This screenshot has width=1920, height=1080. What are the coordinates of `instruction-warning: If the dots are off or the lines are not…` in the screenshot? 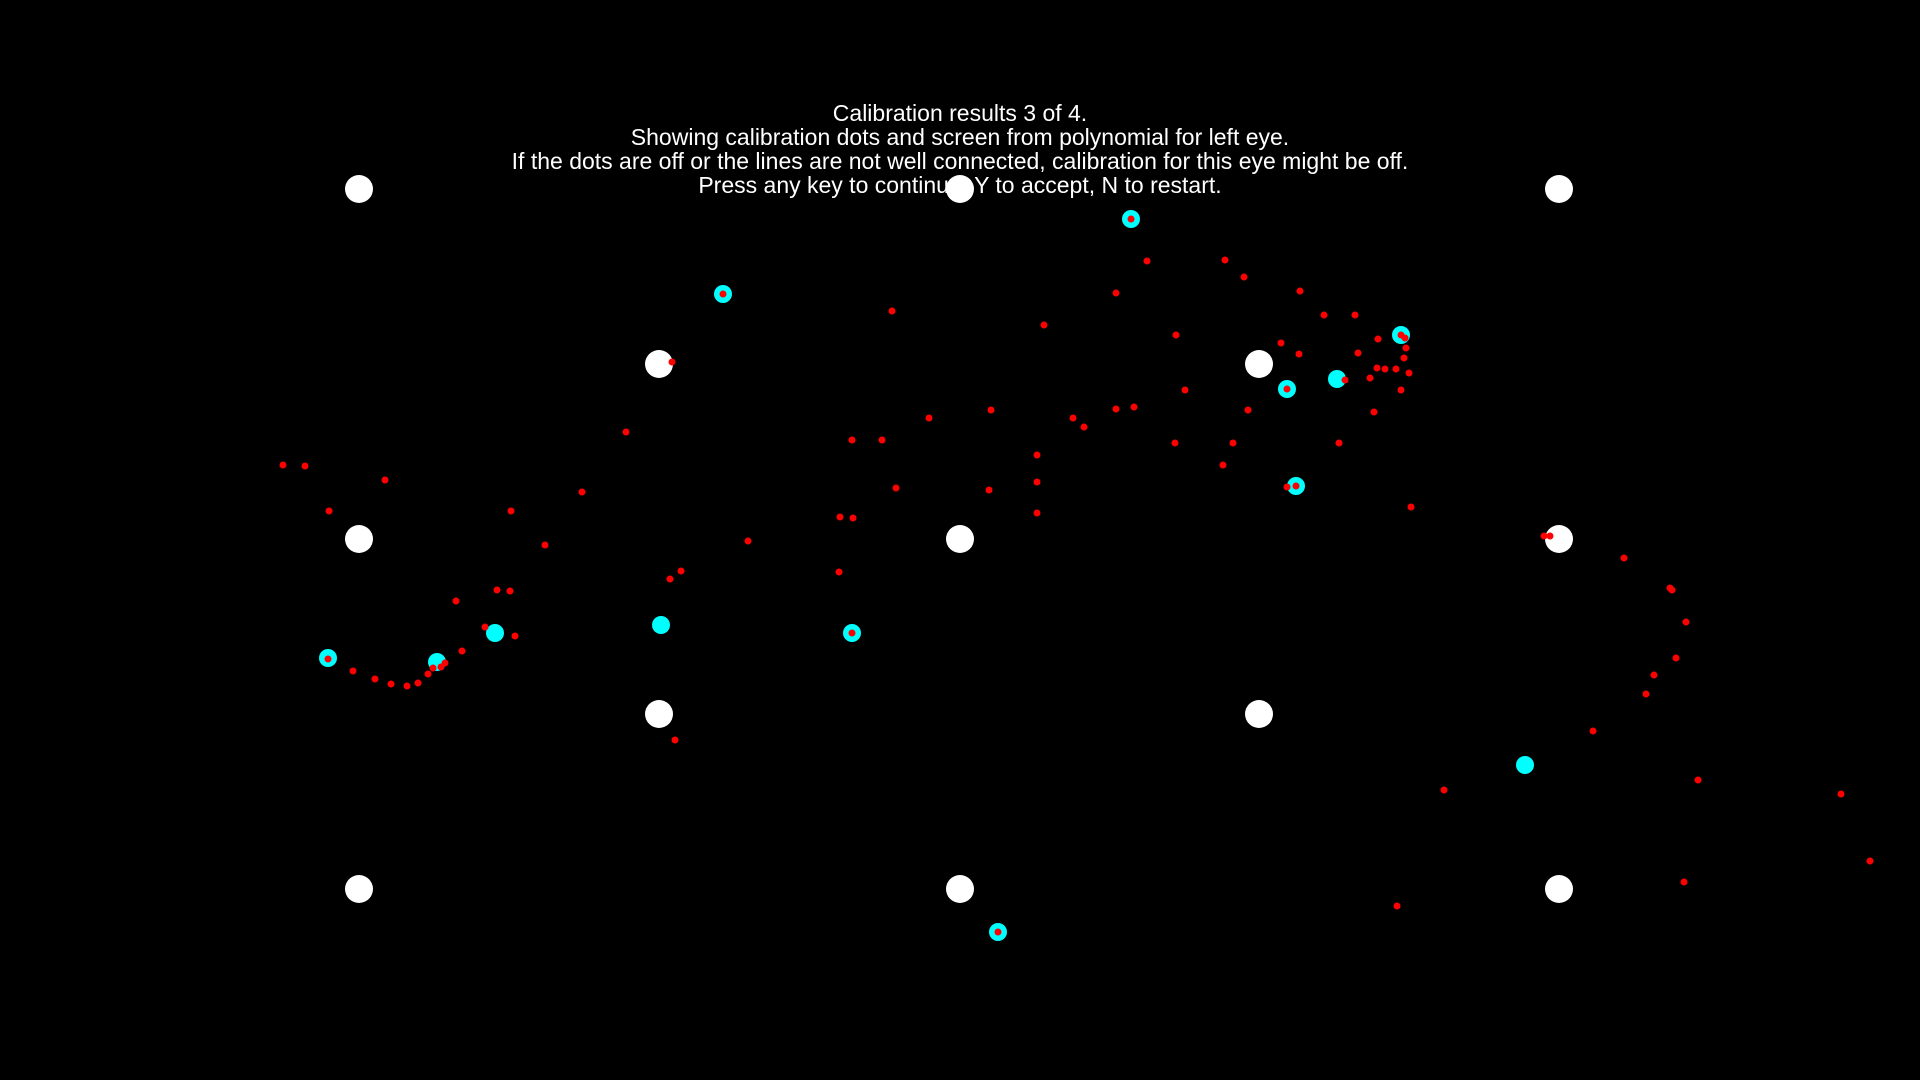 It's located at (960, 161).